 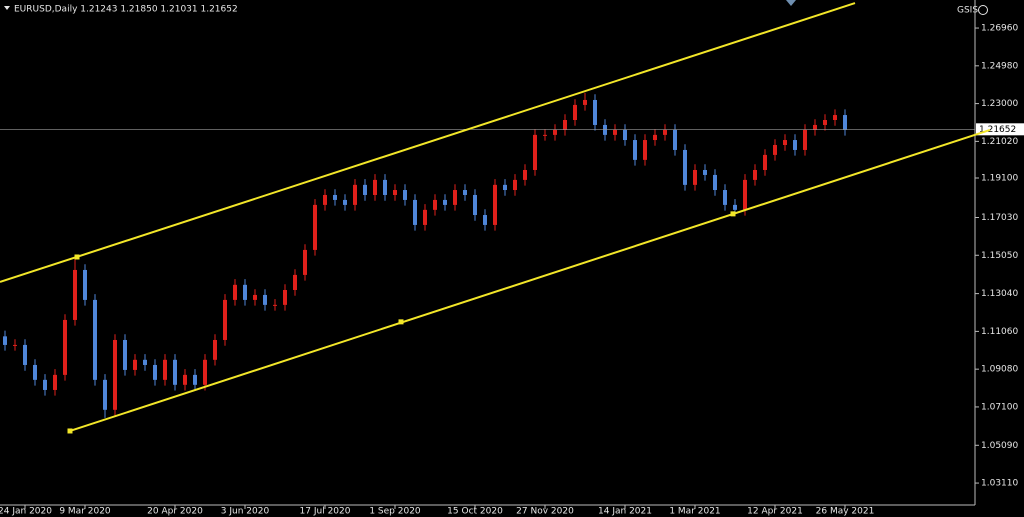 I want to click on x-tick-label: 12 Apr 2021, so click(x=775, y=512).